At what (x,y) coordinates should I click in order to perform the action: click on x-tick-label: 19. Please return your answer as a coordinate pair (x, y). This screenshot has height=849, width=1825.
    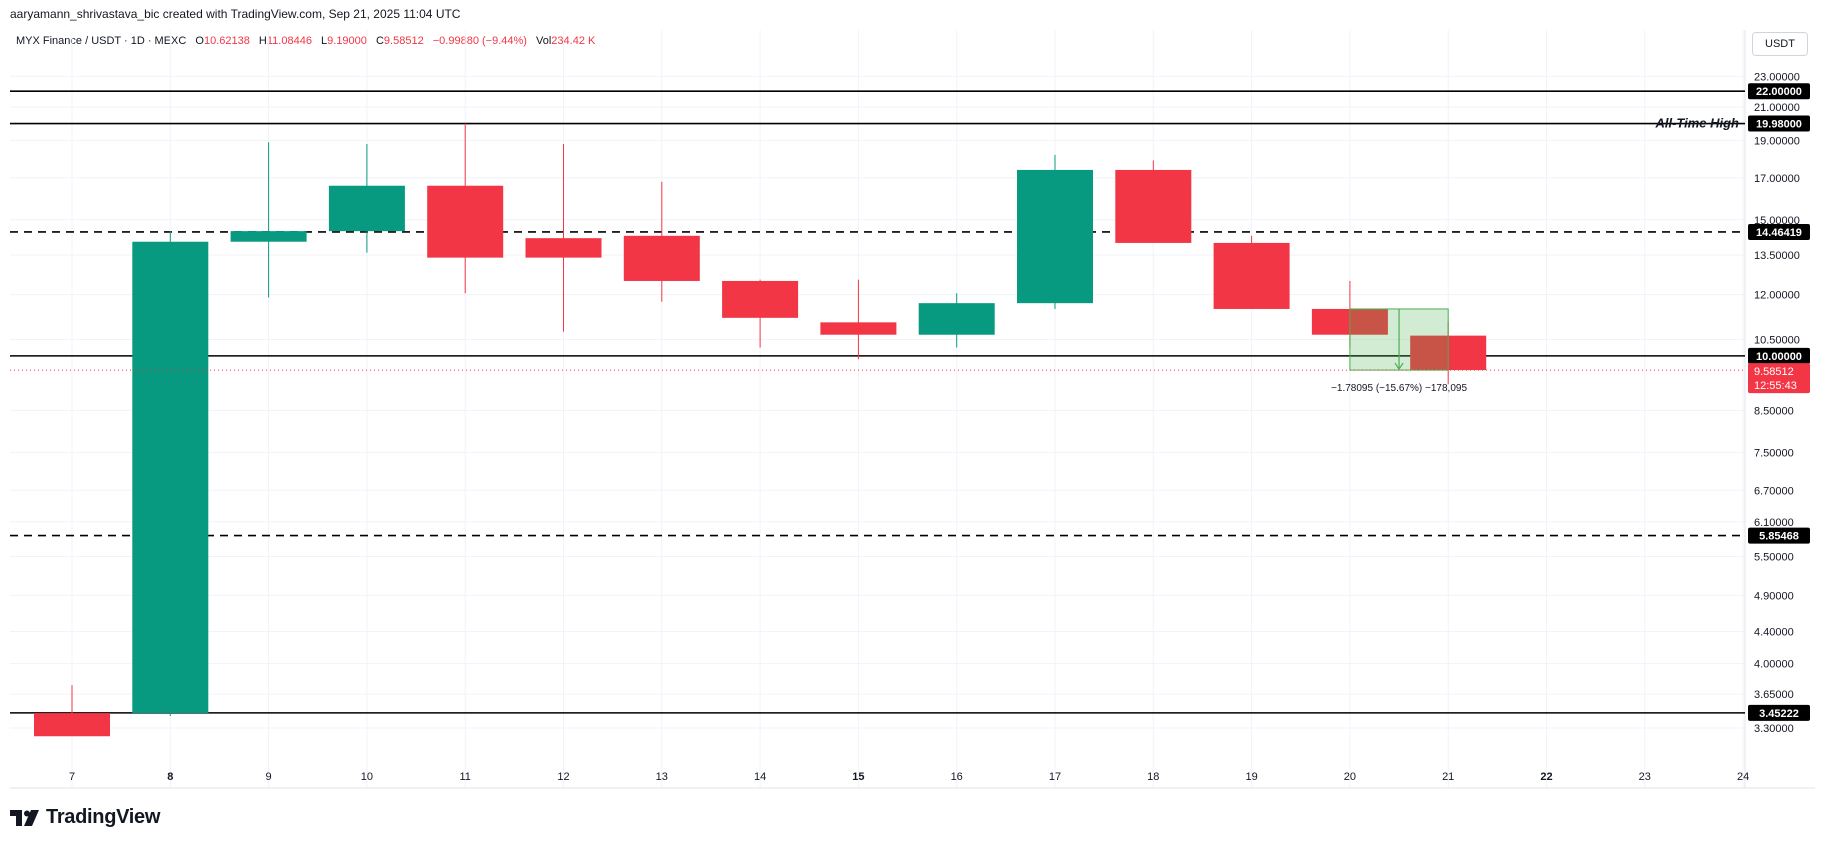
    Looking at the image, I should click on (1251, 777).